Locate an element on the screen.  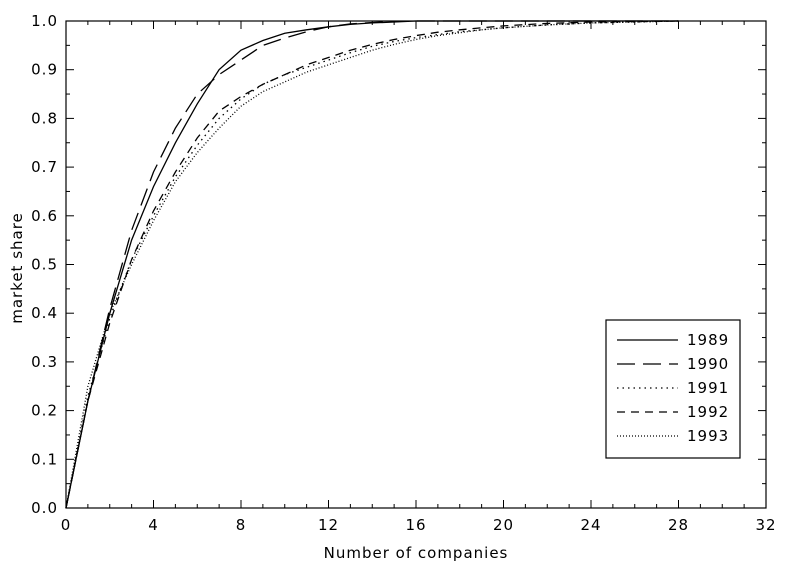
legend-label-1991: 1991 is located at coordinates (708, 388).